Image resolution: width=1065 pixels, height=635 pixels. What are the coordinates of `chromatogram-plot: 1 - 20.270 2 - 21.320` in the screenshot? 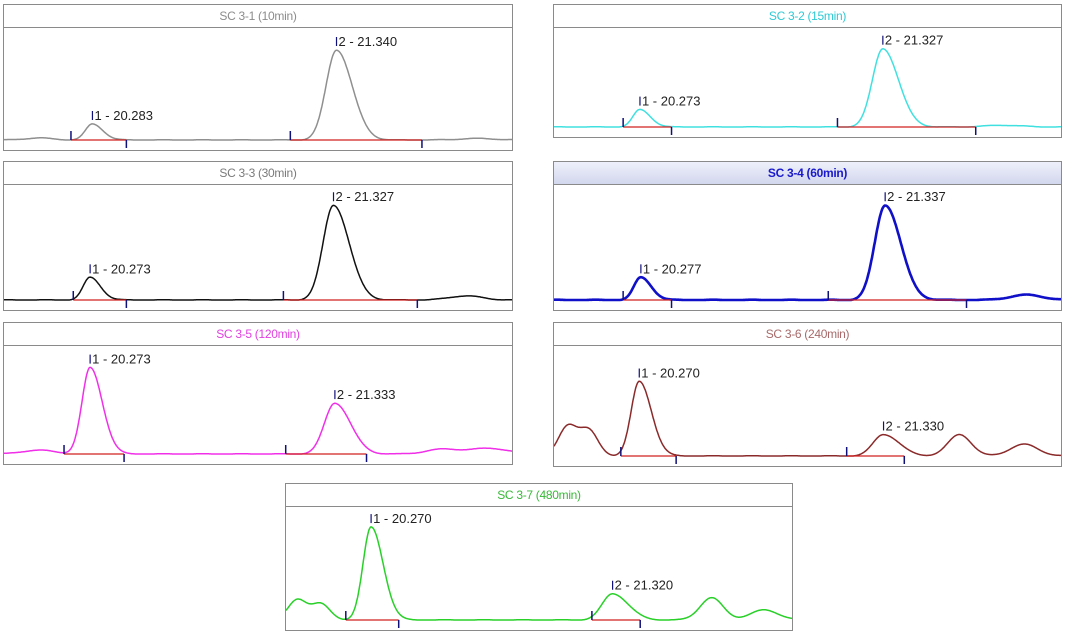 It's located at (539, 569).